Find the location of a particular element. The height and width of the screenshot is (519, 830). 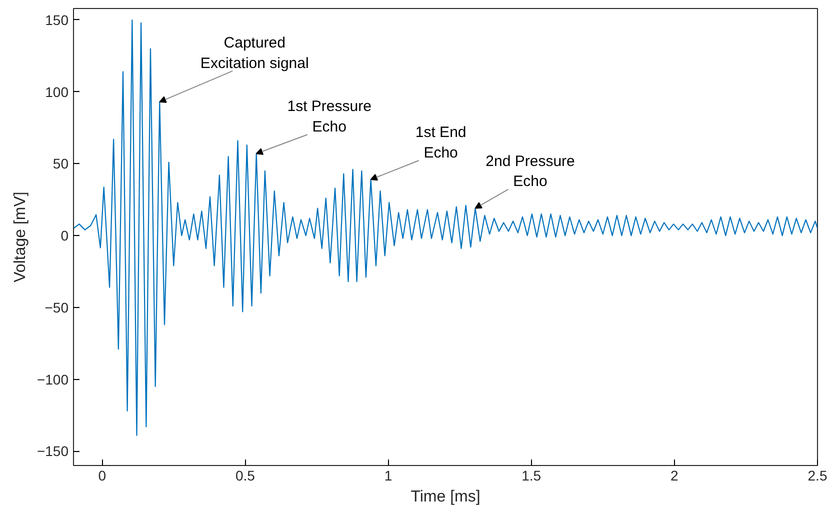

y-axis-title: Voltage [mV] is located at coordinates (20, 237).